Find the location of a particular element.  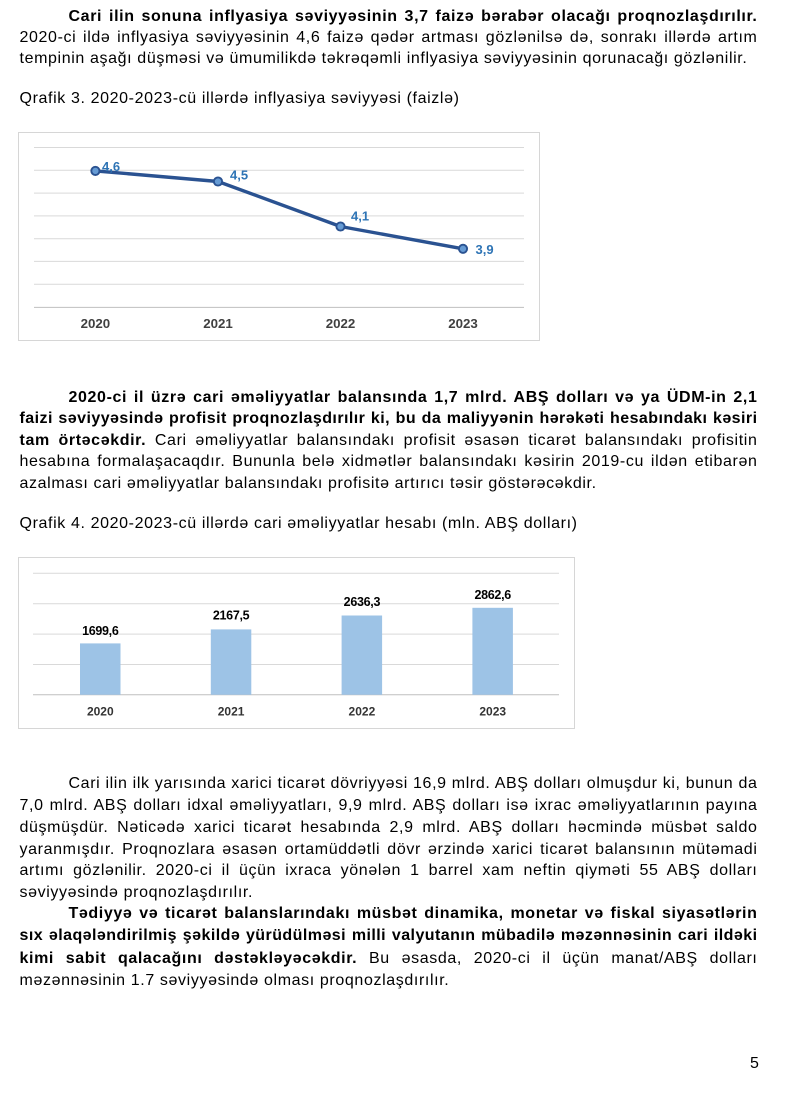

svg-text: 4,6 is located at coordinates (111, 166).